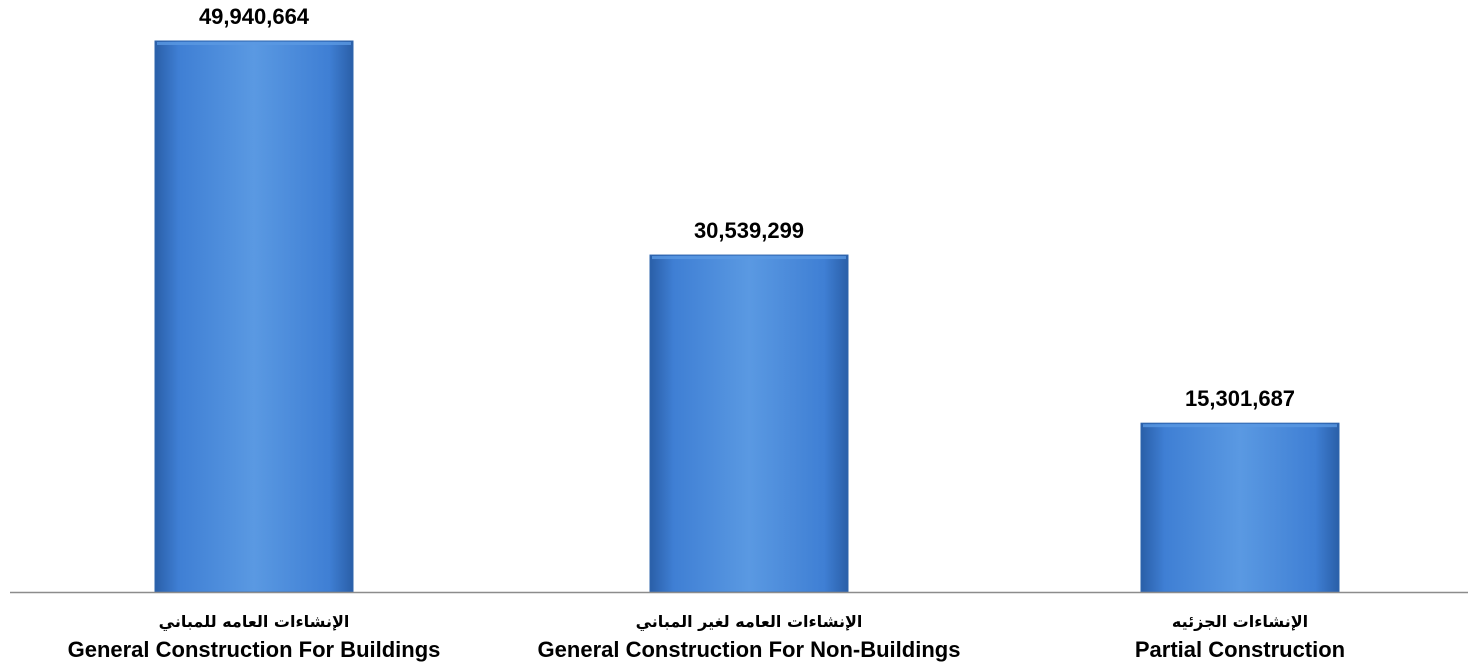 The width and height of the screenshot is (1468, 665). Describe the element at coordinates (749, 258) in the screenshot. I see `bar-2-highlight` at that location.